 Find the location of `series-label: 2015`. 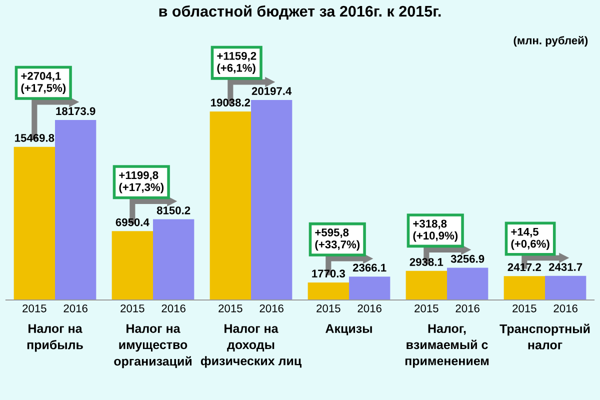

series-label: 2015 is located at coordinates (34, 308).